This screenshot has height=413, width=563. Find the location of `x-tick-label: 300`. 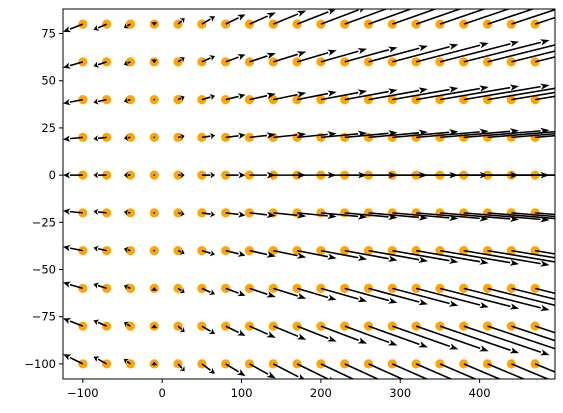

x-tick-label: 300 is located at coordinates (400, 393).